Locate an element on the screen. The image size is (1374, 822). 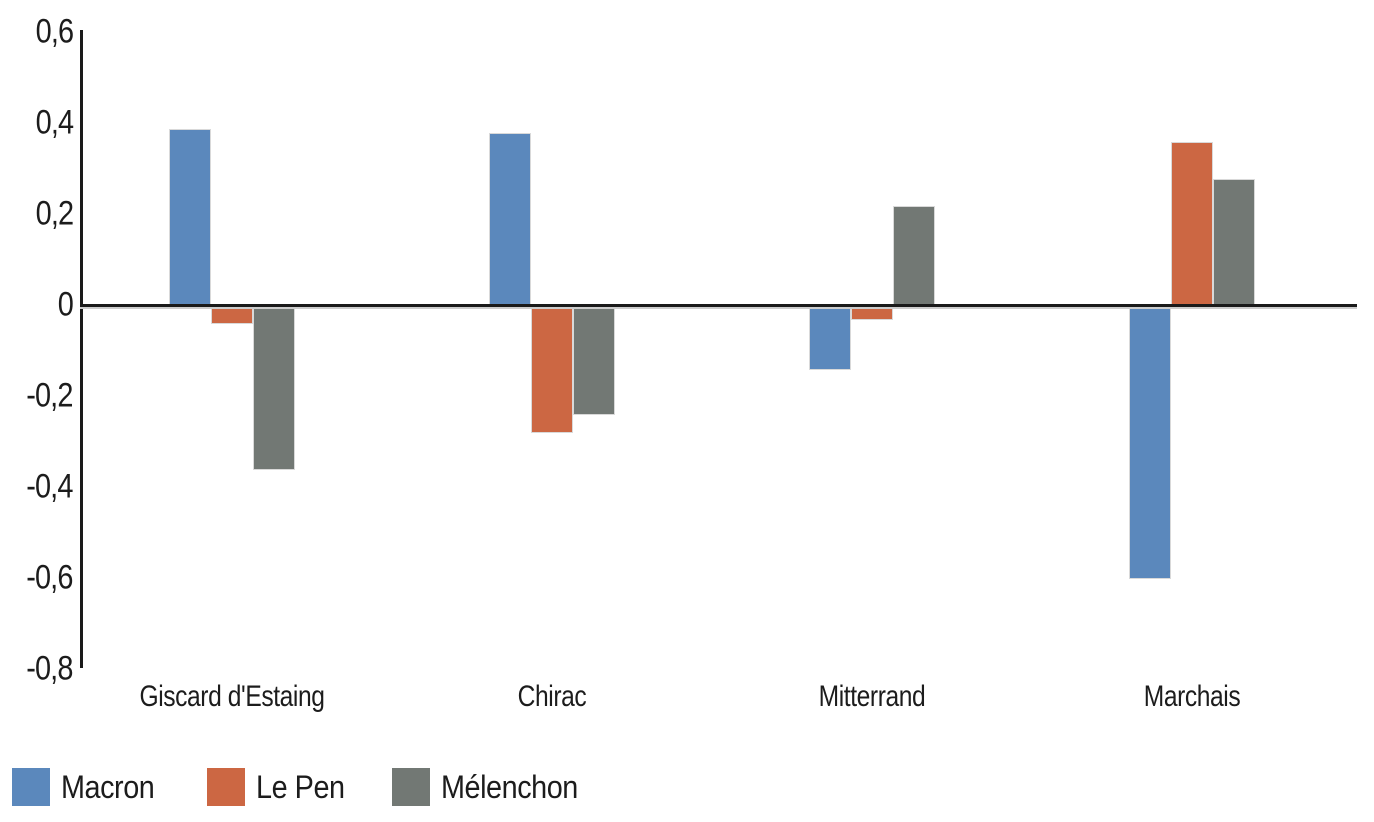
legend-item-melenchon: Mélenchon is located at coordinates (492, 787).